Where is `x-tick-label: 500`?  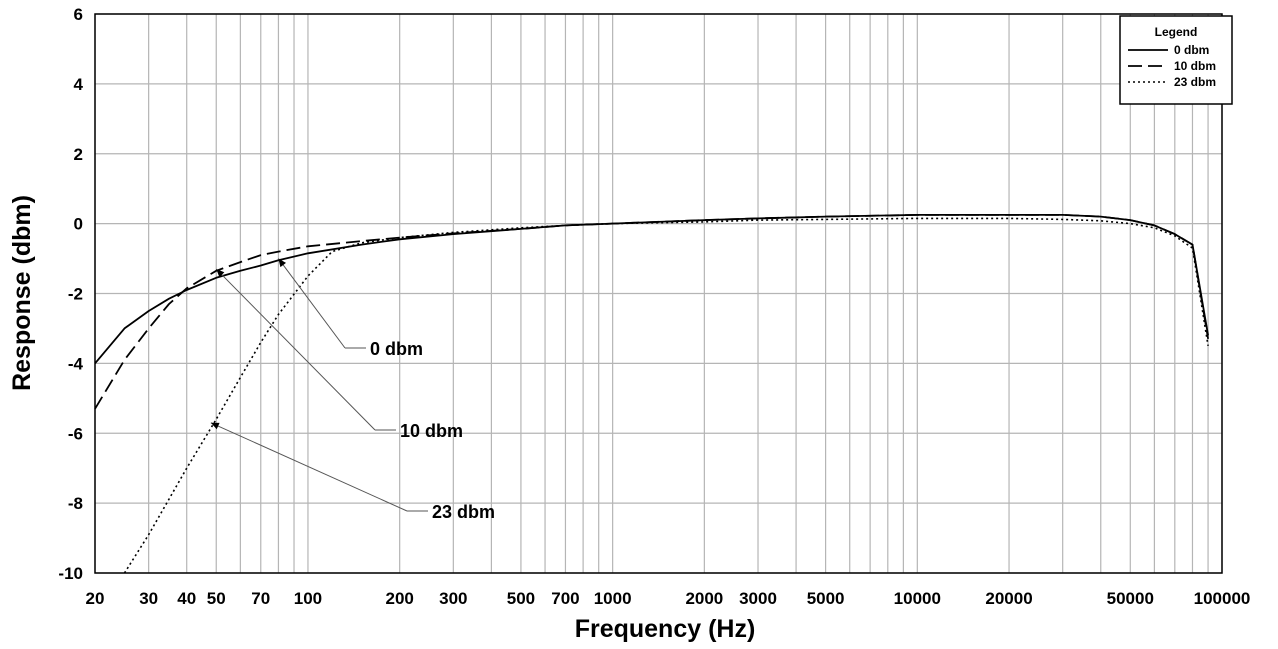 x-tick-label: 500 is located at coordinates (521, 598).